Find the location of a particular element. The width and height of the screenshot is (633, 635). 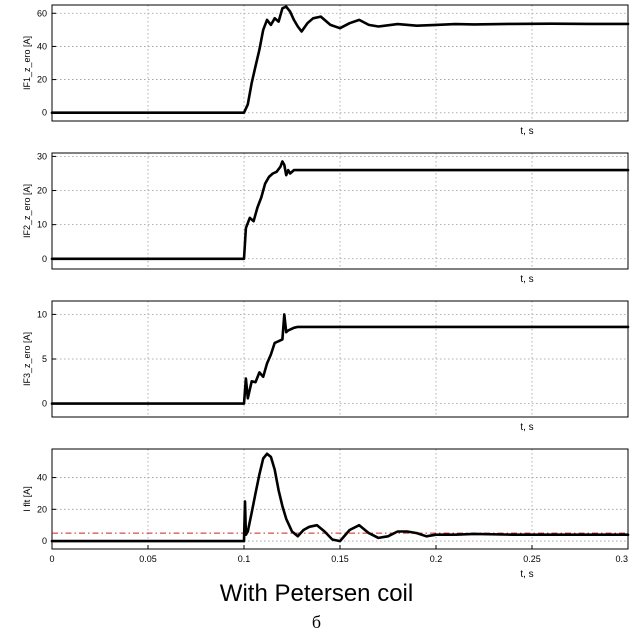

y-tick-label: 5 is located at coordinates (44, 359).